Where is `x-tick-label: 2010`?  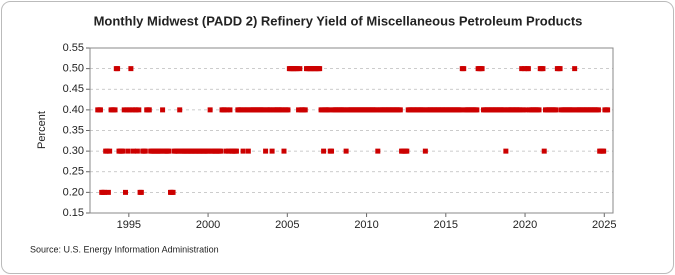 x-tick-label: 2010 is located at coordinates (366, 225).